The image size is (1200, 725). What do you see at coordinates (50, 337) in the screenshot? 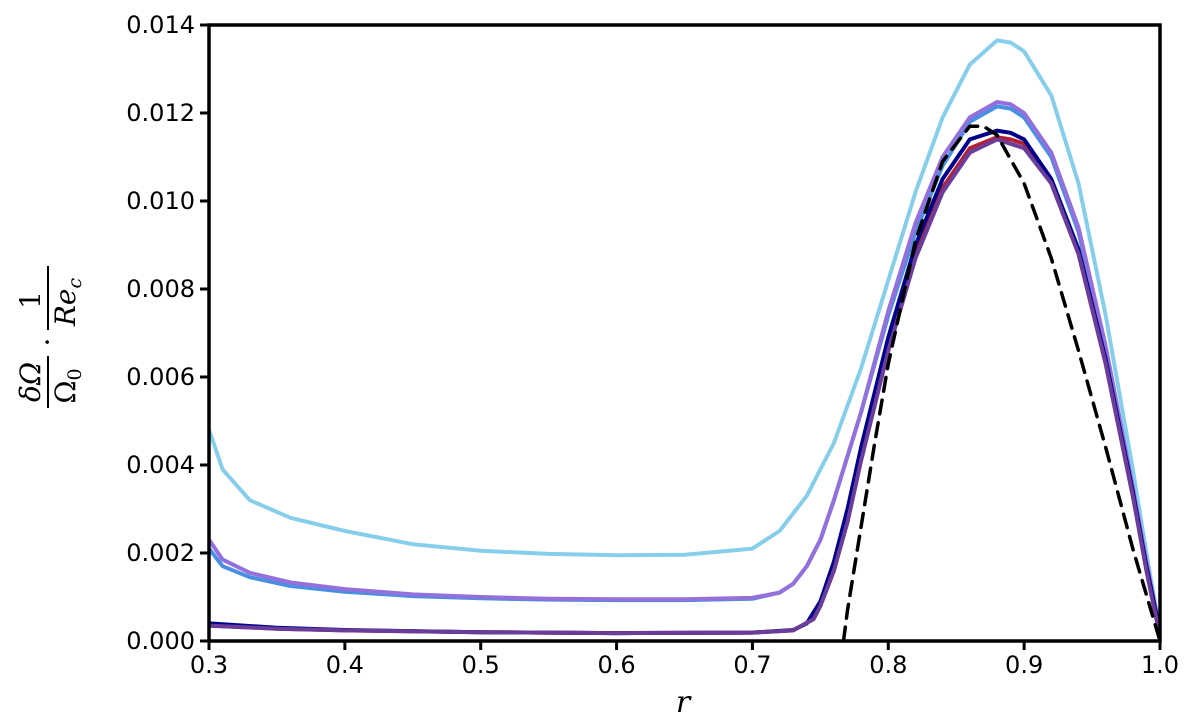
I see `y-axis-title: δΩ Ω0 · 1 Rec` at bounding box center [50, 337].